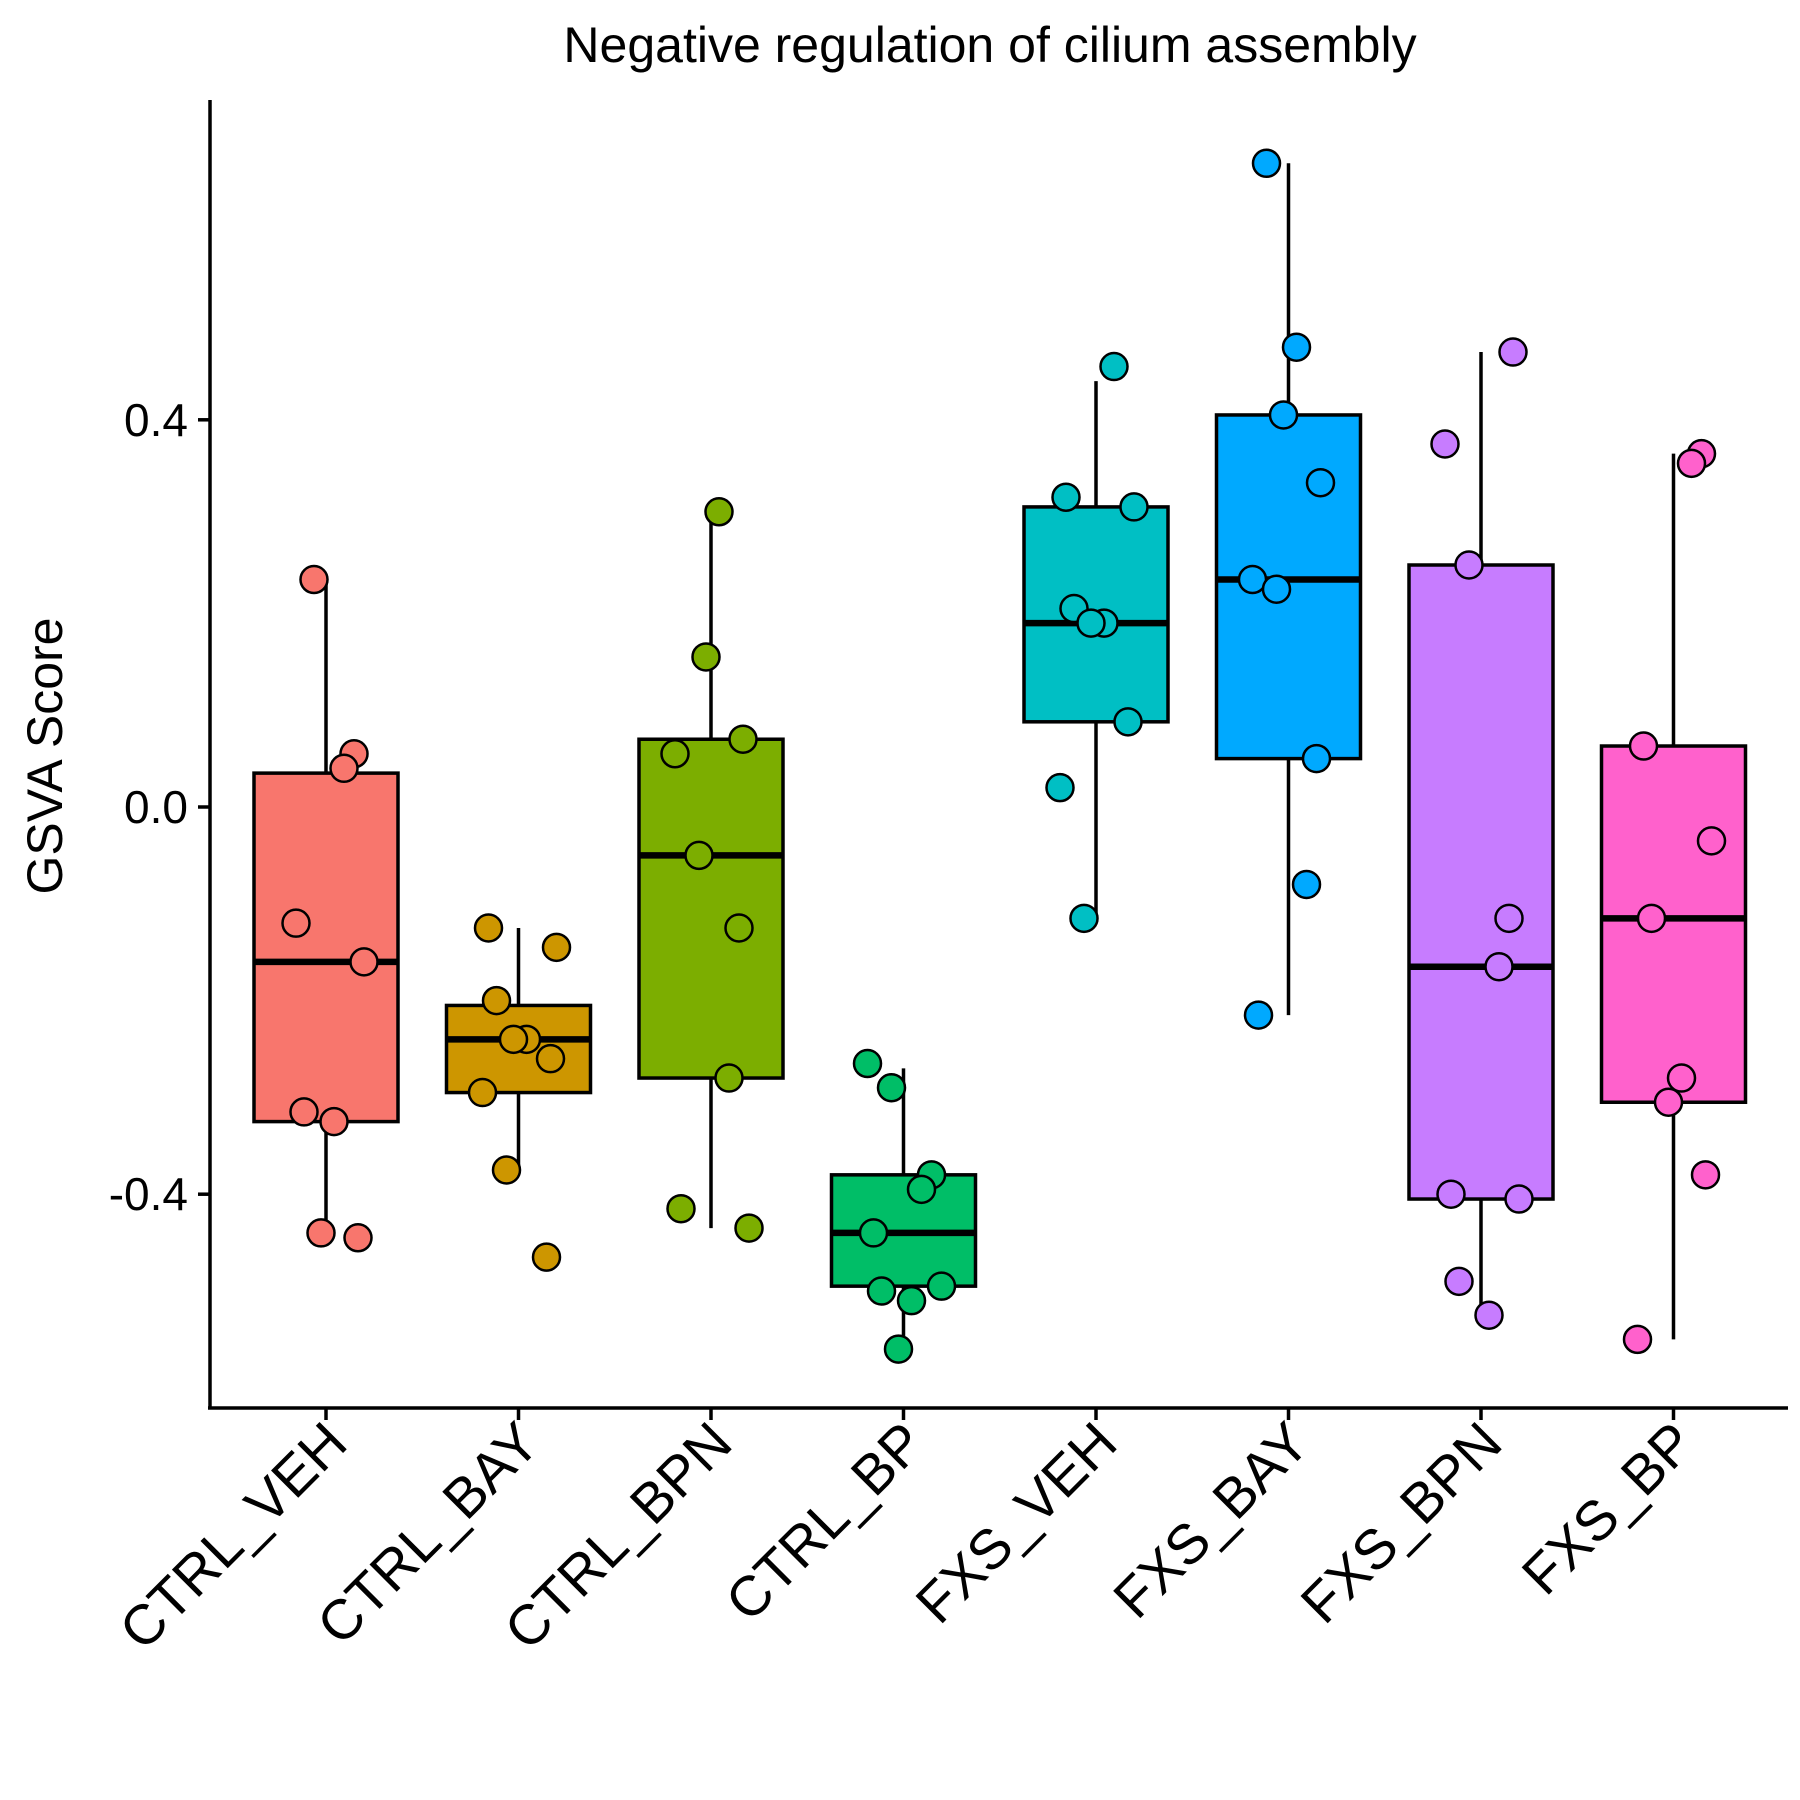  I want to click on y-axis-ticks: -0.4 0.0 0.4, so click(159, 807).